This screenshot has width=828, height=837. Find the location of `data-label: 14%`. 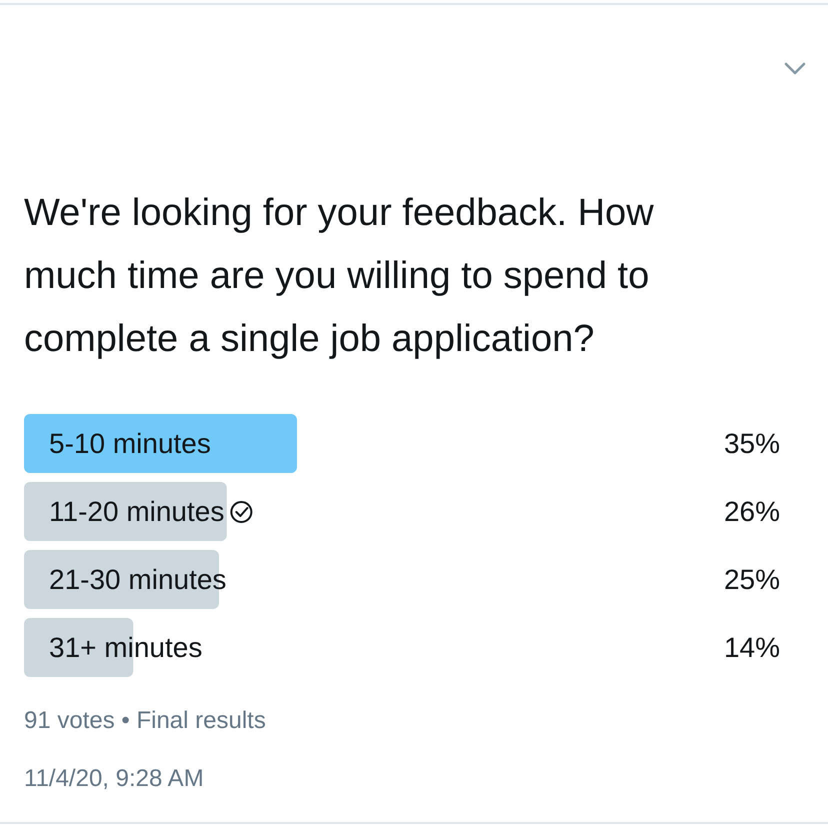

data-label: 14% is located at coordinates (752, 647).